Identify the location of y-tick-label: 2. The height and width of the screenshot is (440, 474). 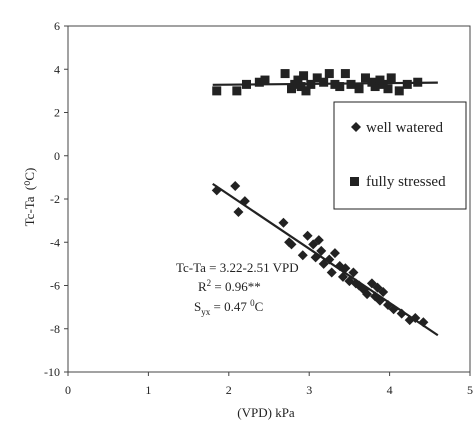
(57, 113).